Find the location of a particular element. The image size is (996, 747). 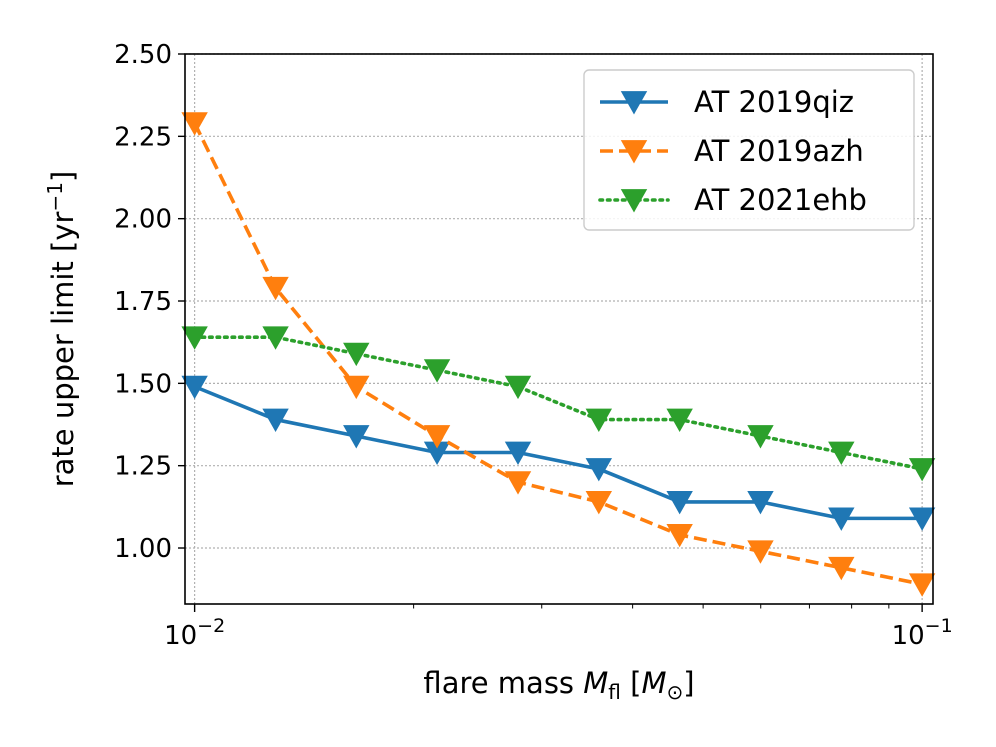

y-tick-label: 2.25 is located at coordinates (143, 137).